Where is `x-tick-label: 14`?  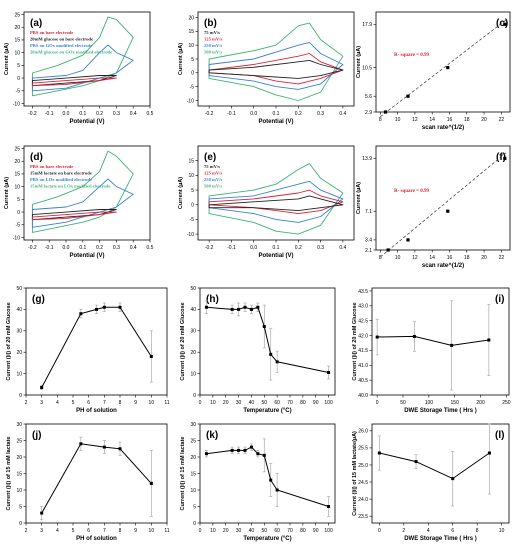
x-tick-label: 14 is located at coordinates (432, 120).